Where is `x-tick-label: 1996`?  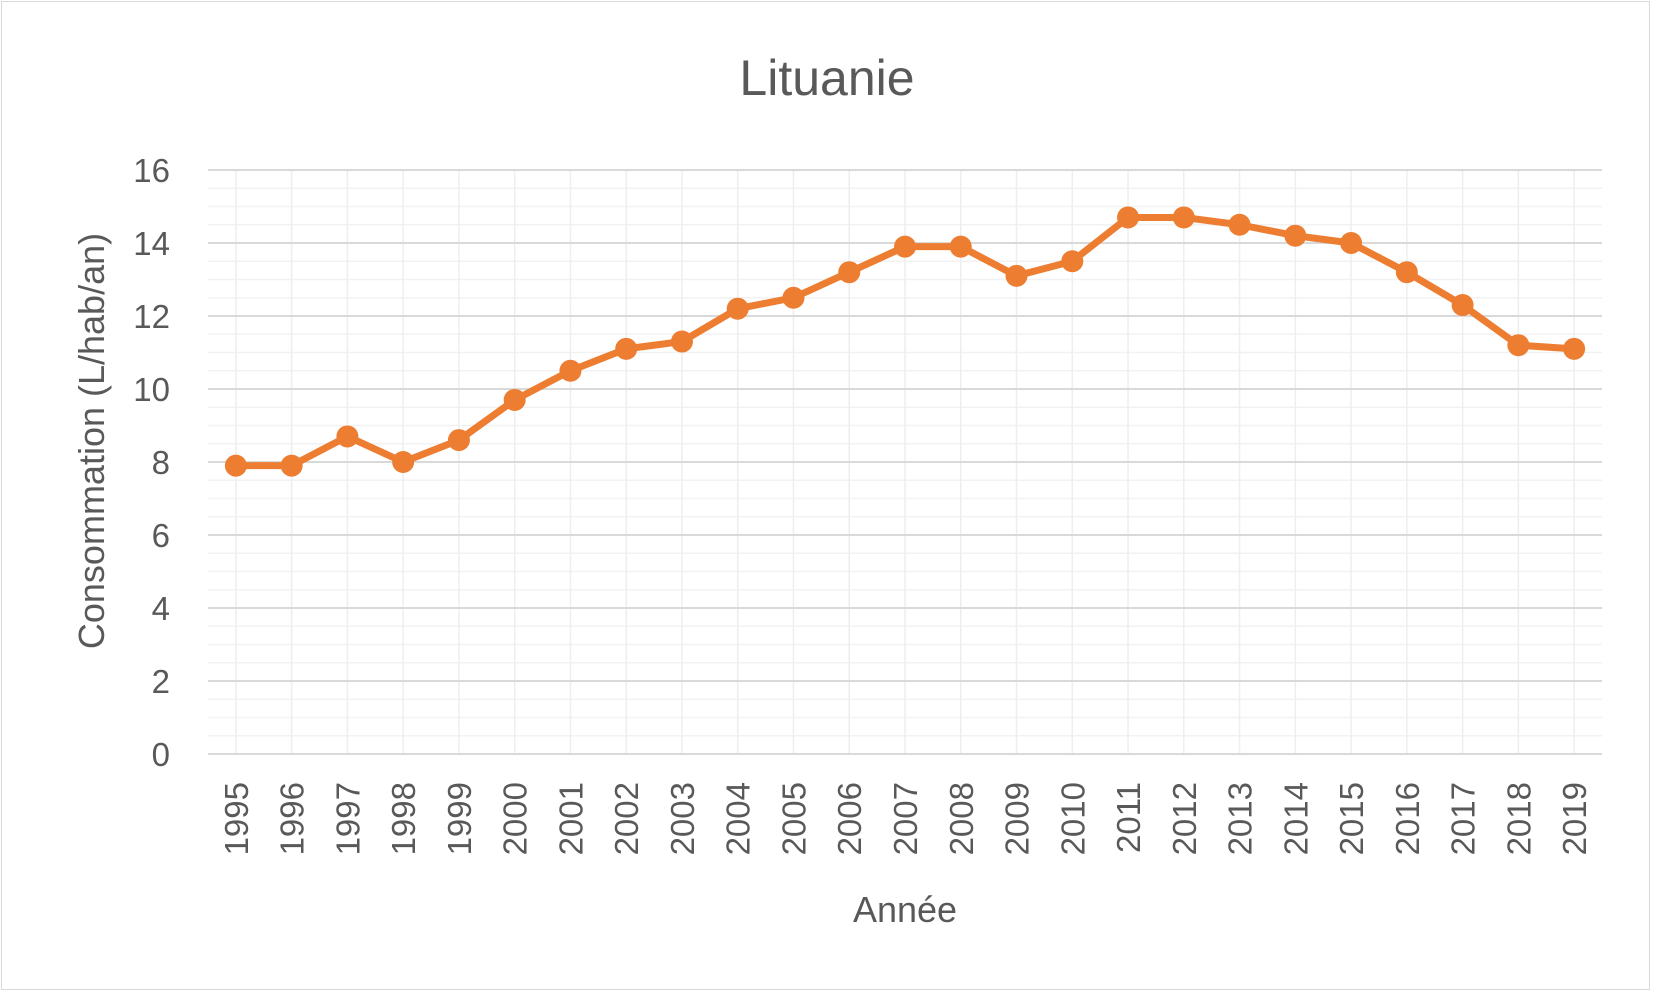 x-tick-label: 1996 is located at coordinates (292, 818).